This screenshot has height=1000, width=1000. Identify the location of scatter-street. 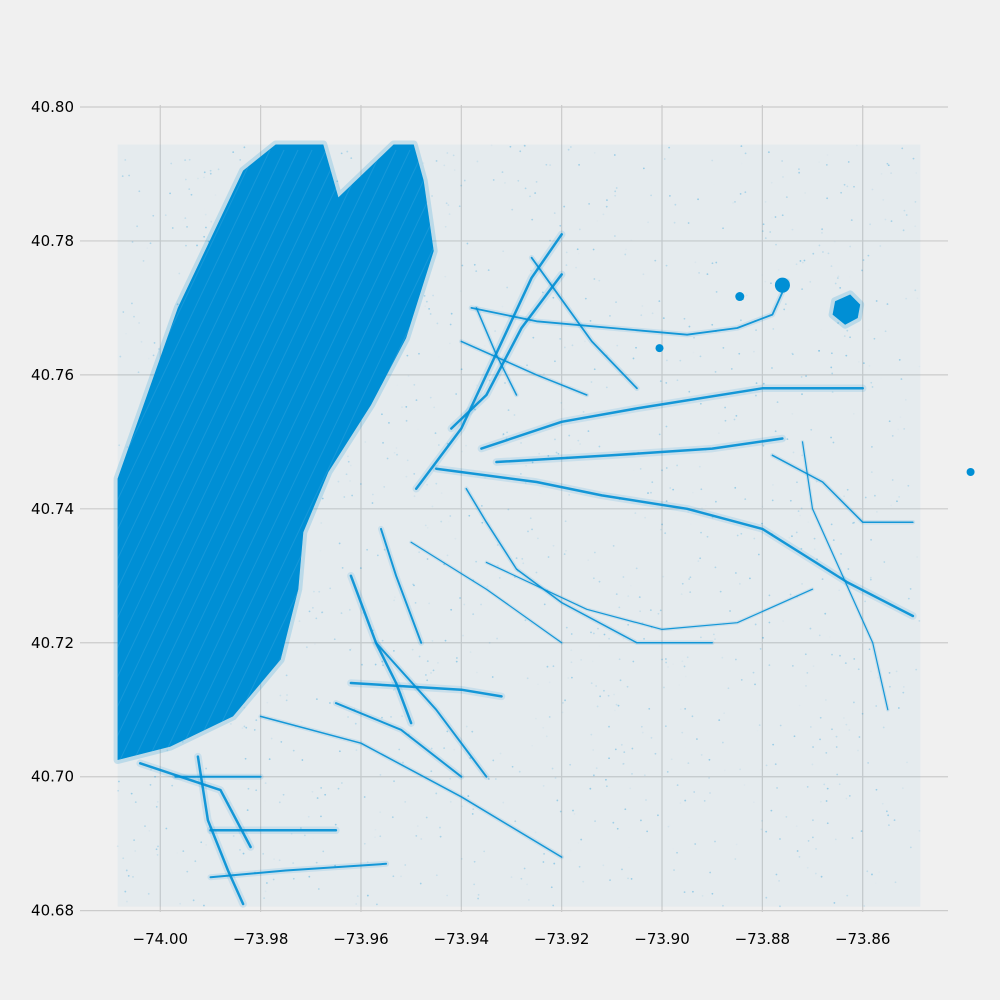
(674, 542).